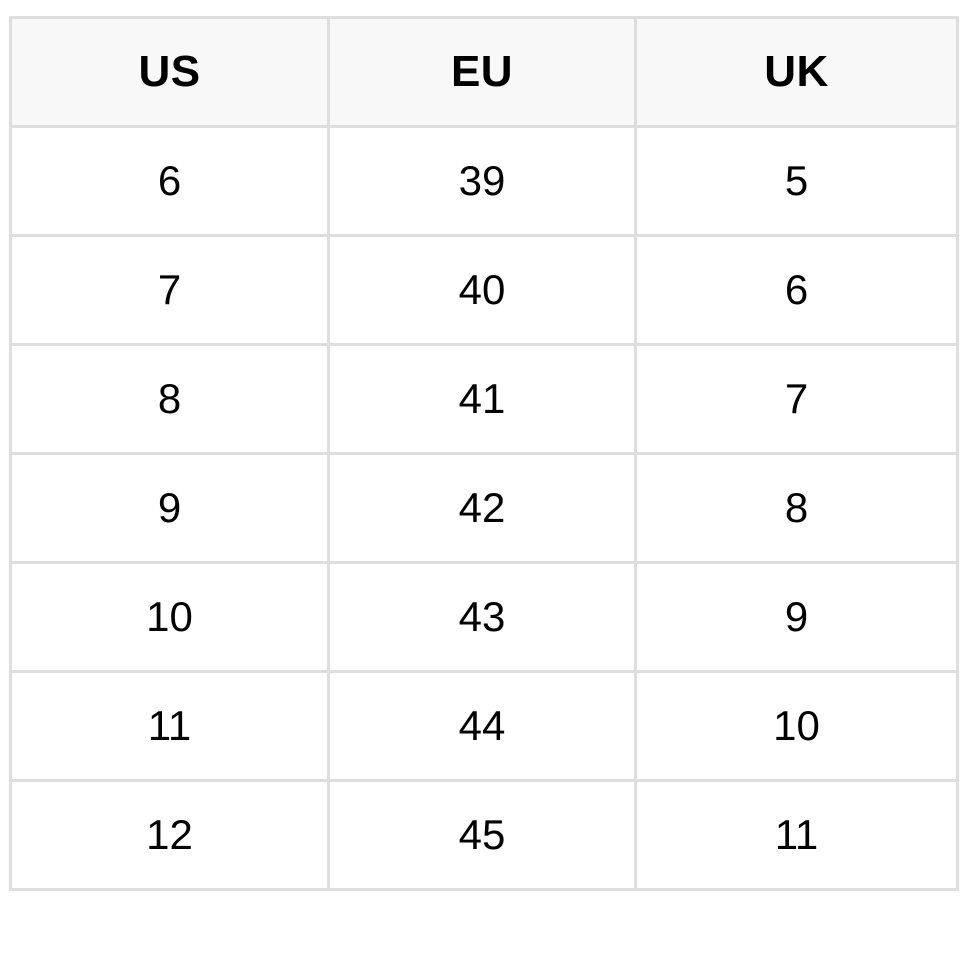 Image resolution: width=965 pixels, height=959 pixels. Describe the element at coordinates (796, 290) in the screenshot. I see `cell-uk: 6` at that location.